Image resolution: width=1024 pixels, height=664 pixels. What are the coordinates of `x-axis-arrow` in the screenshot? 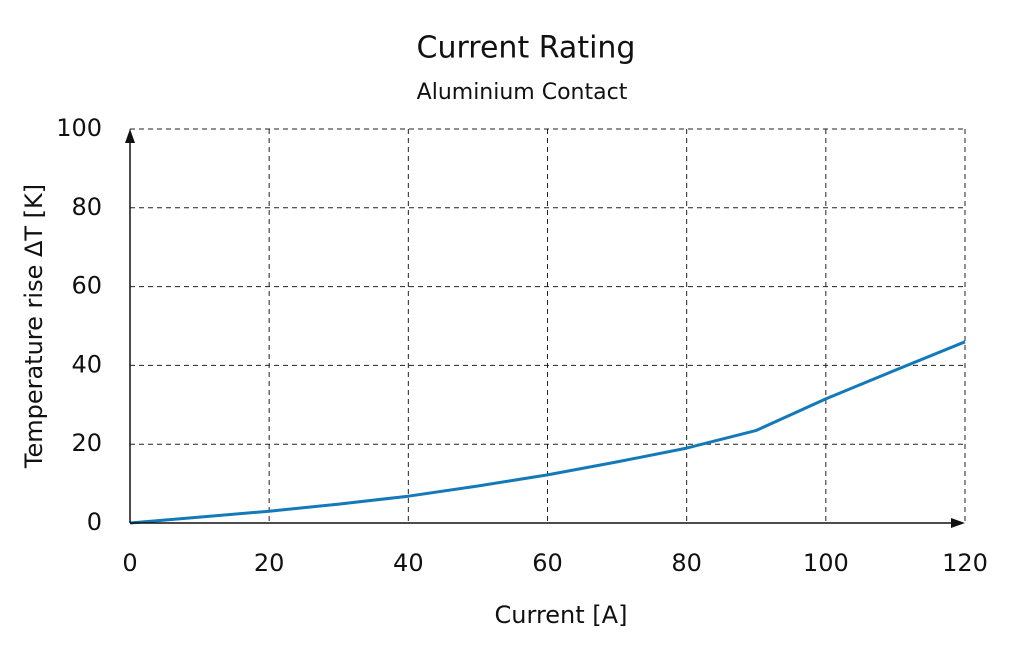 It's located at (958, 523).